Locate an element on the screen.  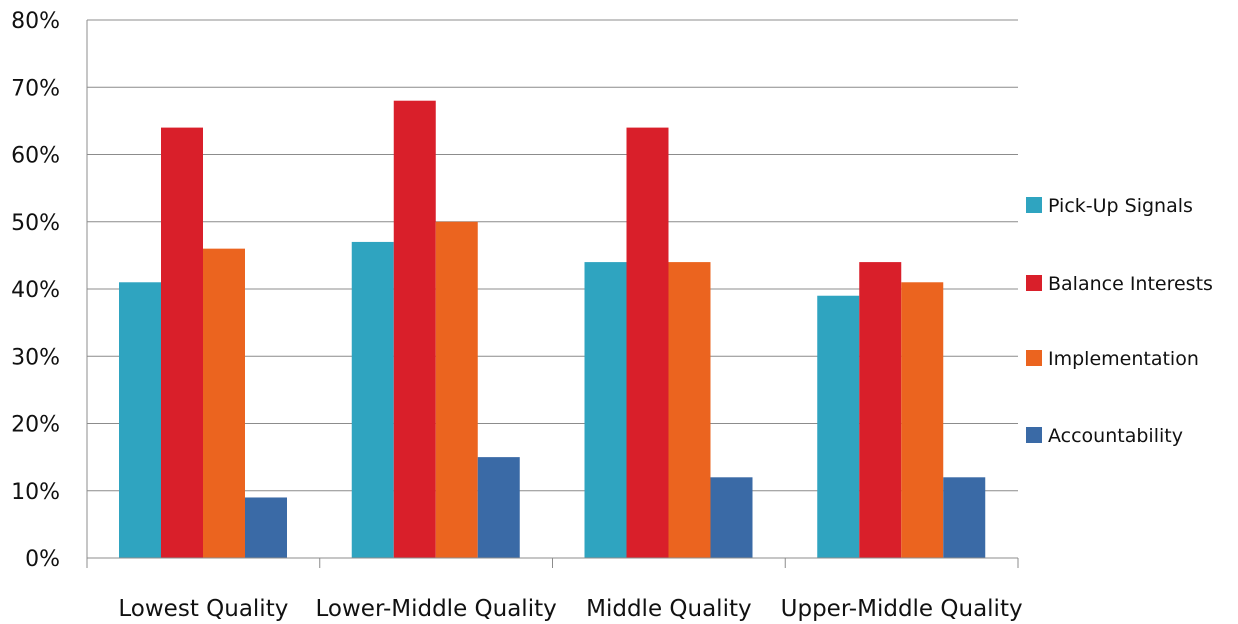
y-tick-label: 40% is located at coordinates (35, 290).